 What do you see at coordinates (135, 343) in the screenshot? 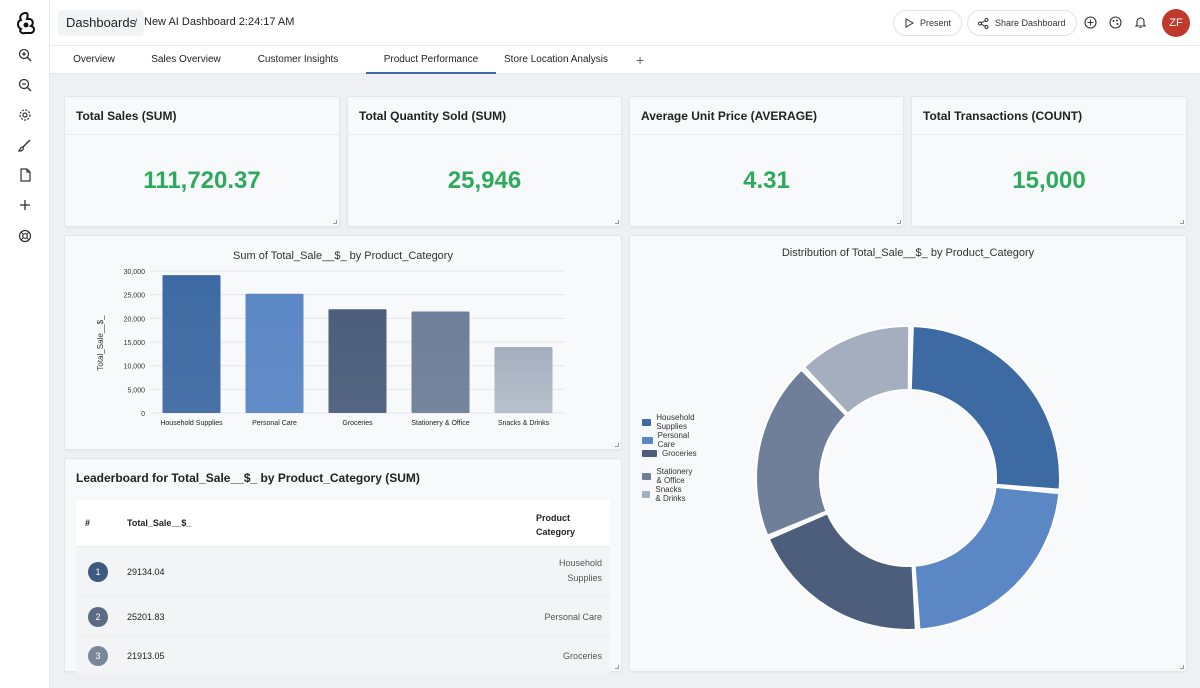
I see `y-tick-label: 15,000` at bounding box center [135, 343].